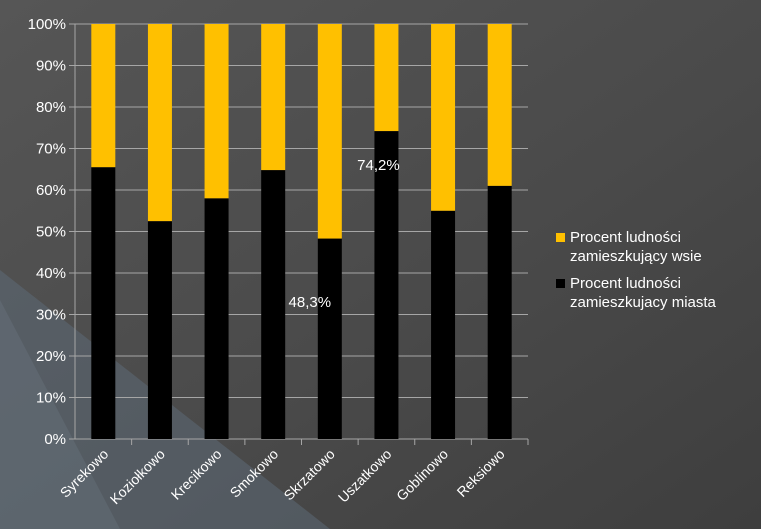 This screenshot has width=761, height=529. Describe the element at coordinates (560, 283) in the screenshot. I see `legend-swatch-urban` at that location.